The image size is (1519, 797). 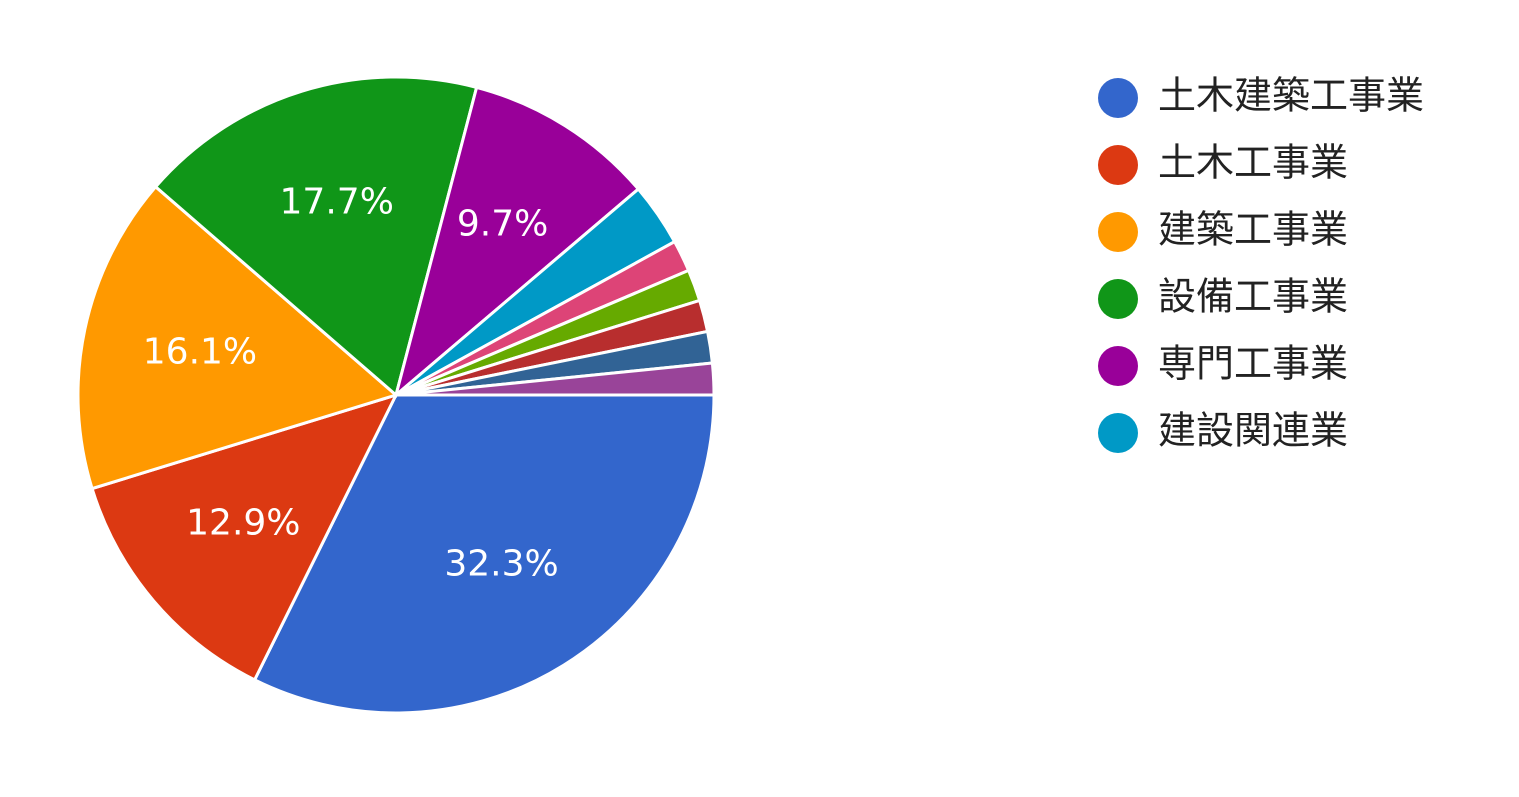 I want to click on slice-label: 12.9%, so click(x=243, y=523).